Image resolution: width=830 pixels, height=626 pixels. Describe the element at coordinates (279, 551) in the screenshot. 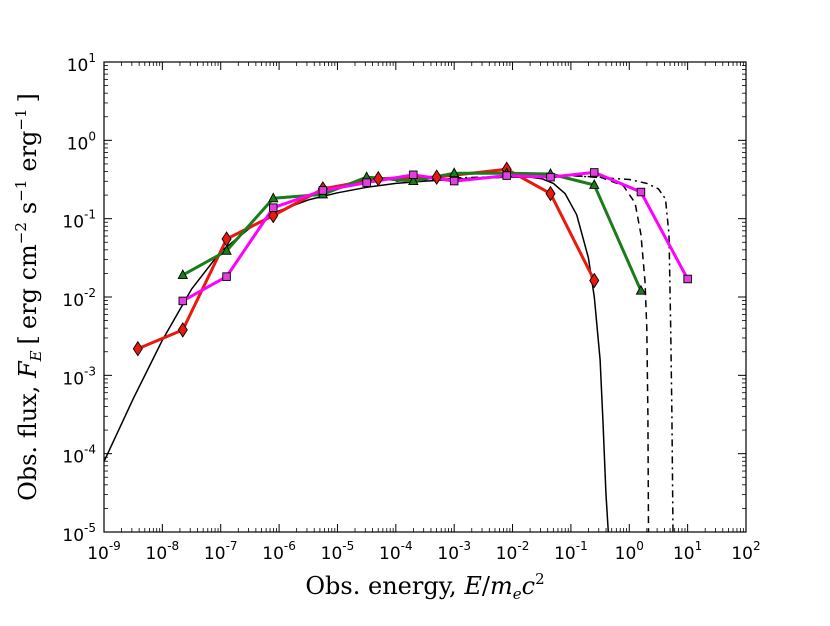

I see `x-tick-label: 10⁻⁶` at that location.